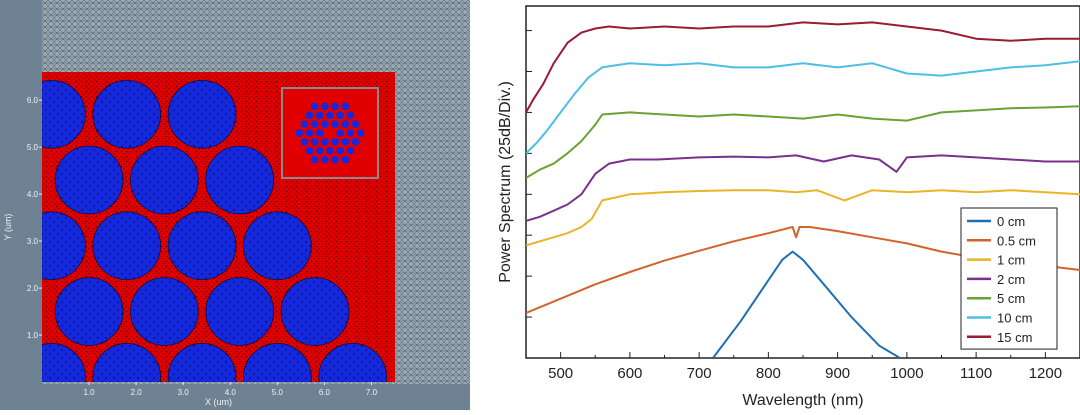  Describe the element at coordinates (1014, 337) in the screenshot. I see `legend-label-6: 15 cm` at that location.